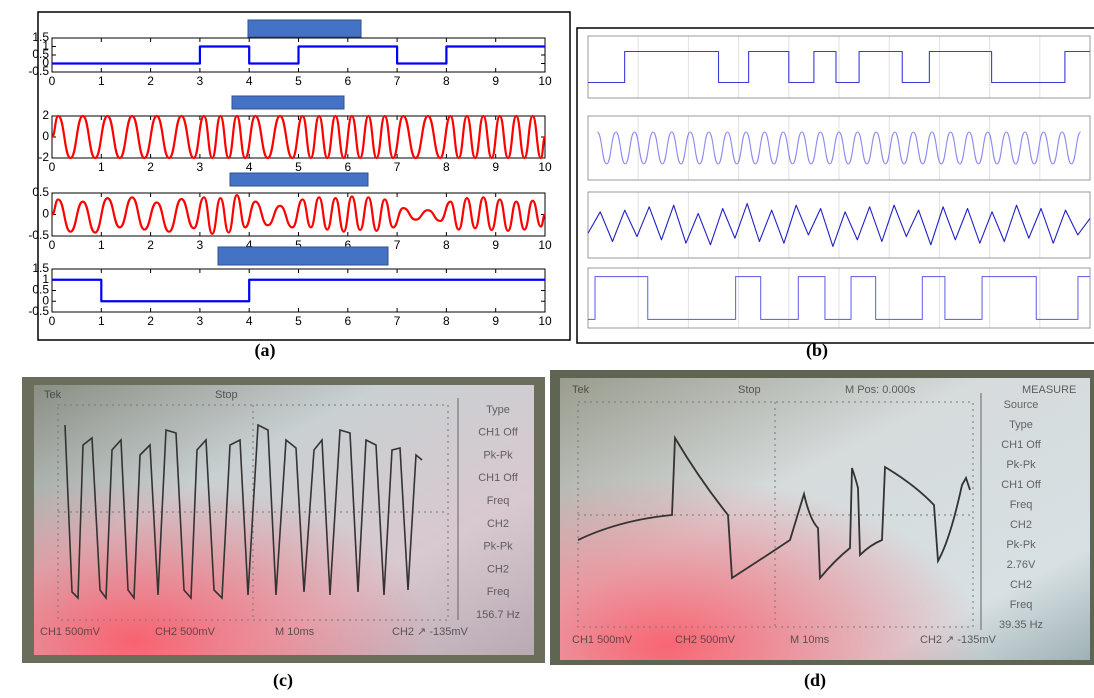 This screenshot has height=698, width=1094. I want to click on y-tick-label: 1, so click(45, 279).